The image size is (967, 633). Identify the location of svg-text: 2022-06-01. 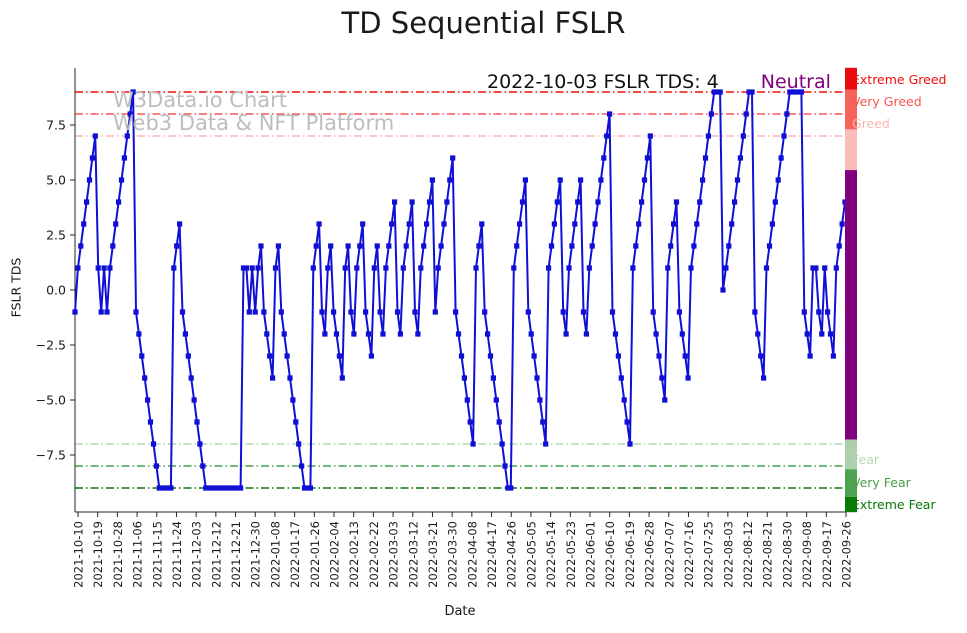
(591, 554).